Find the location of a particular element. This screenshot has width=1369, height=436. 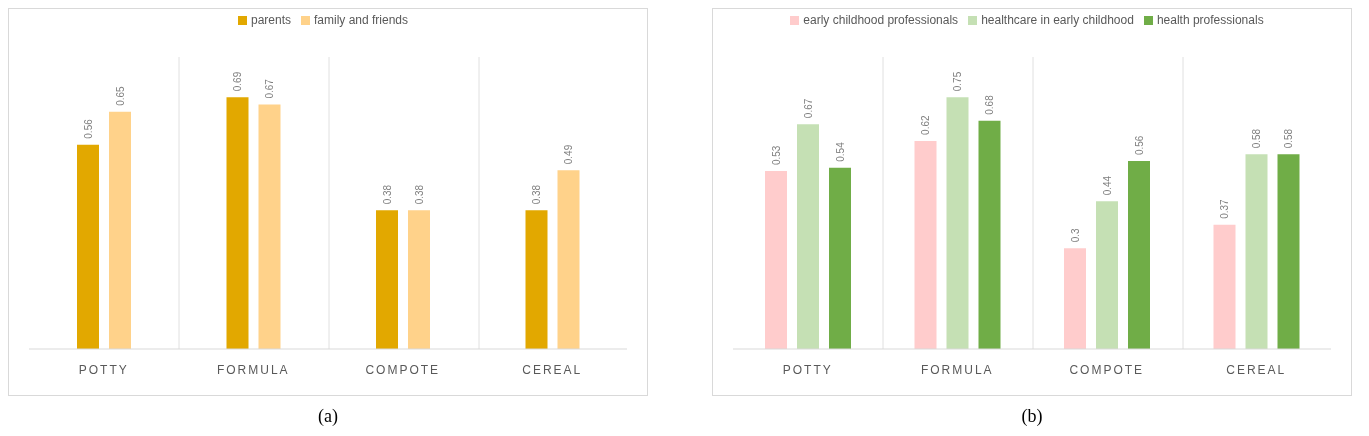

legend-label: parents is located at coordinates (270, 20).